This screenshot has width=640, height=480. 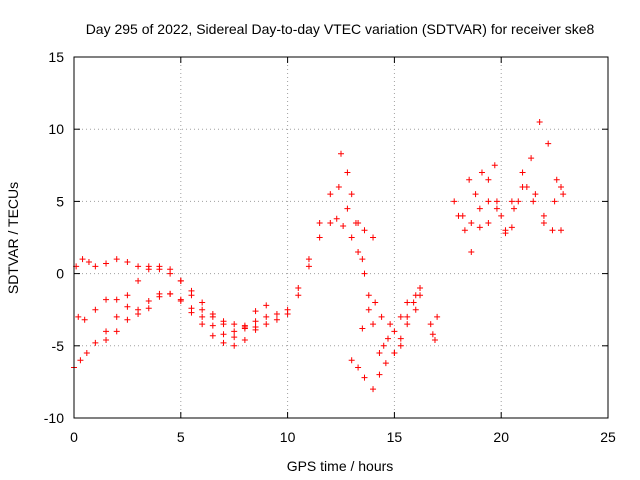 What do you see at coordinates (378, 253) in the screenshot?
I see `series-track-e` at bounding box center [378, 253].